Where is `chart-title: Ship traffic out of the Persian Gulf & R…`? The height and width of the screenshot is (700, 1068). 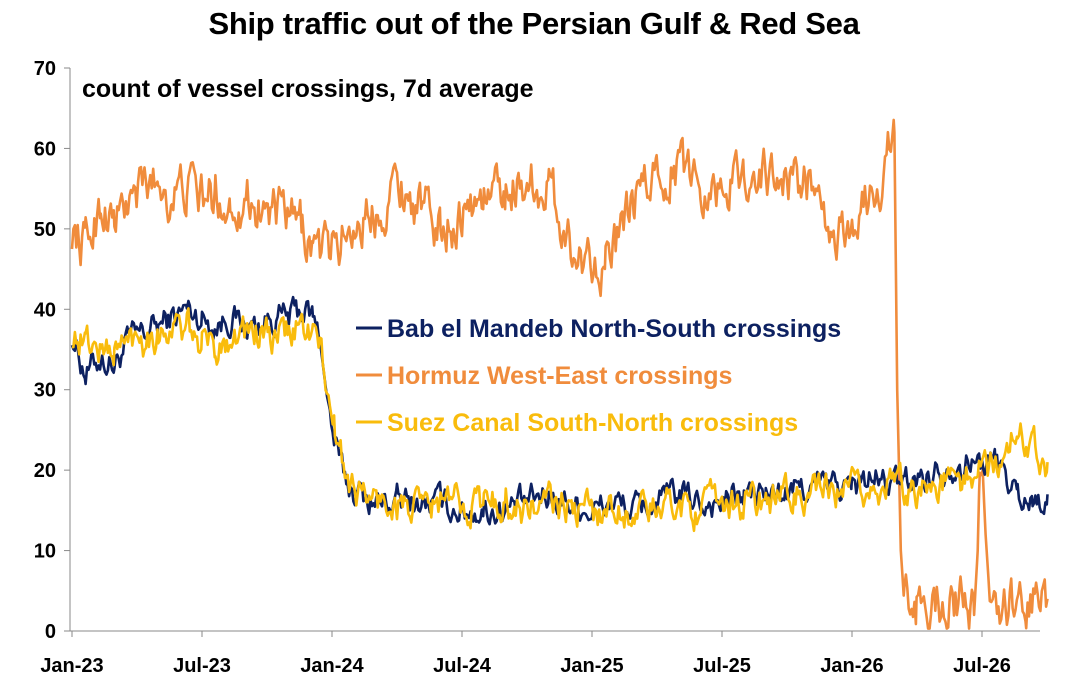
chart-title: Ship traffic out of the Persian Gulf & R… is located at coordinates (534, 23).